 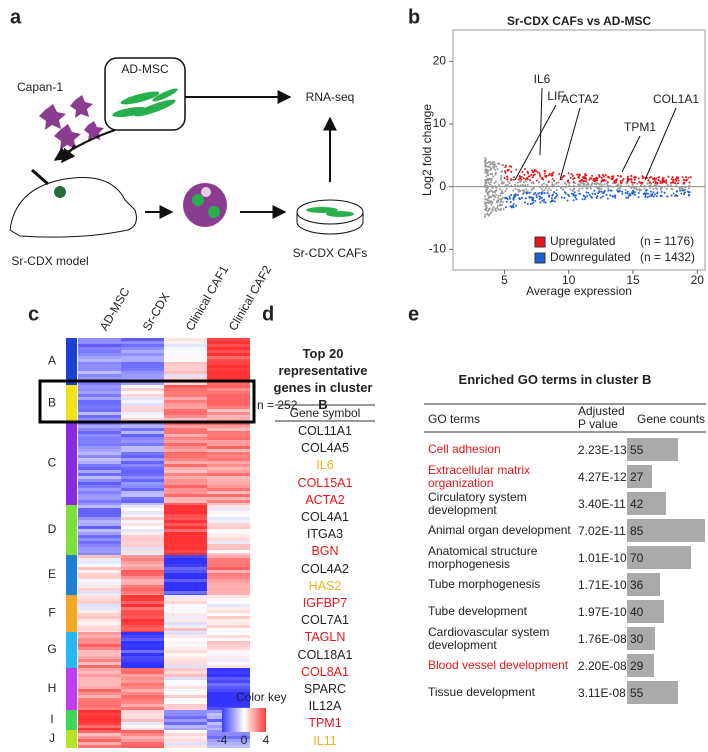 What do you see at coordinates (325, 482) in the screenshot?
I see `gene: COL15A1` at bounding box center [325, 482].